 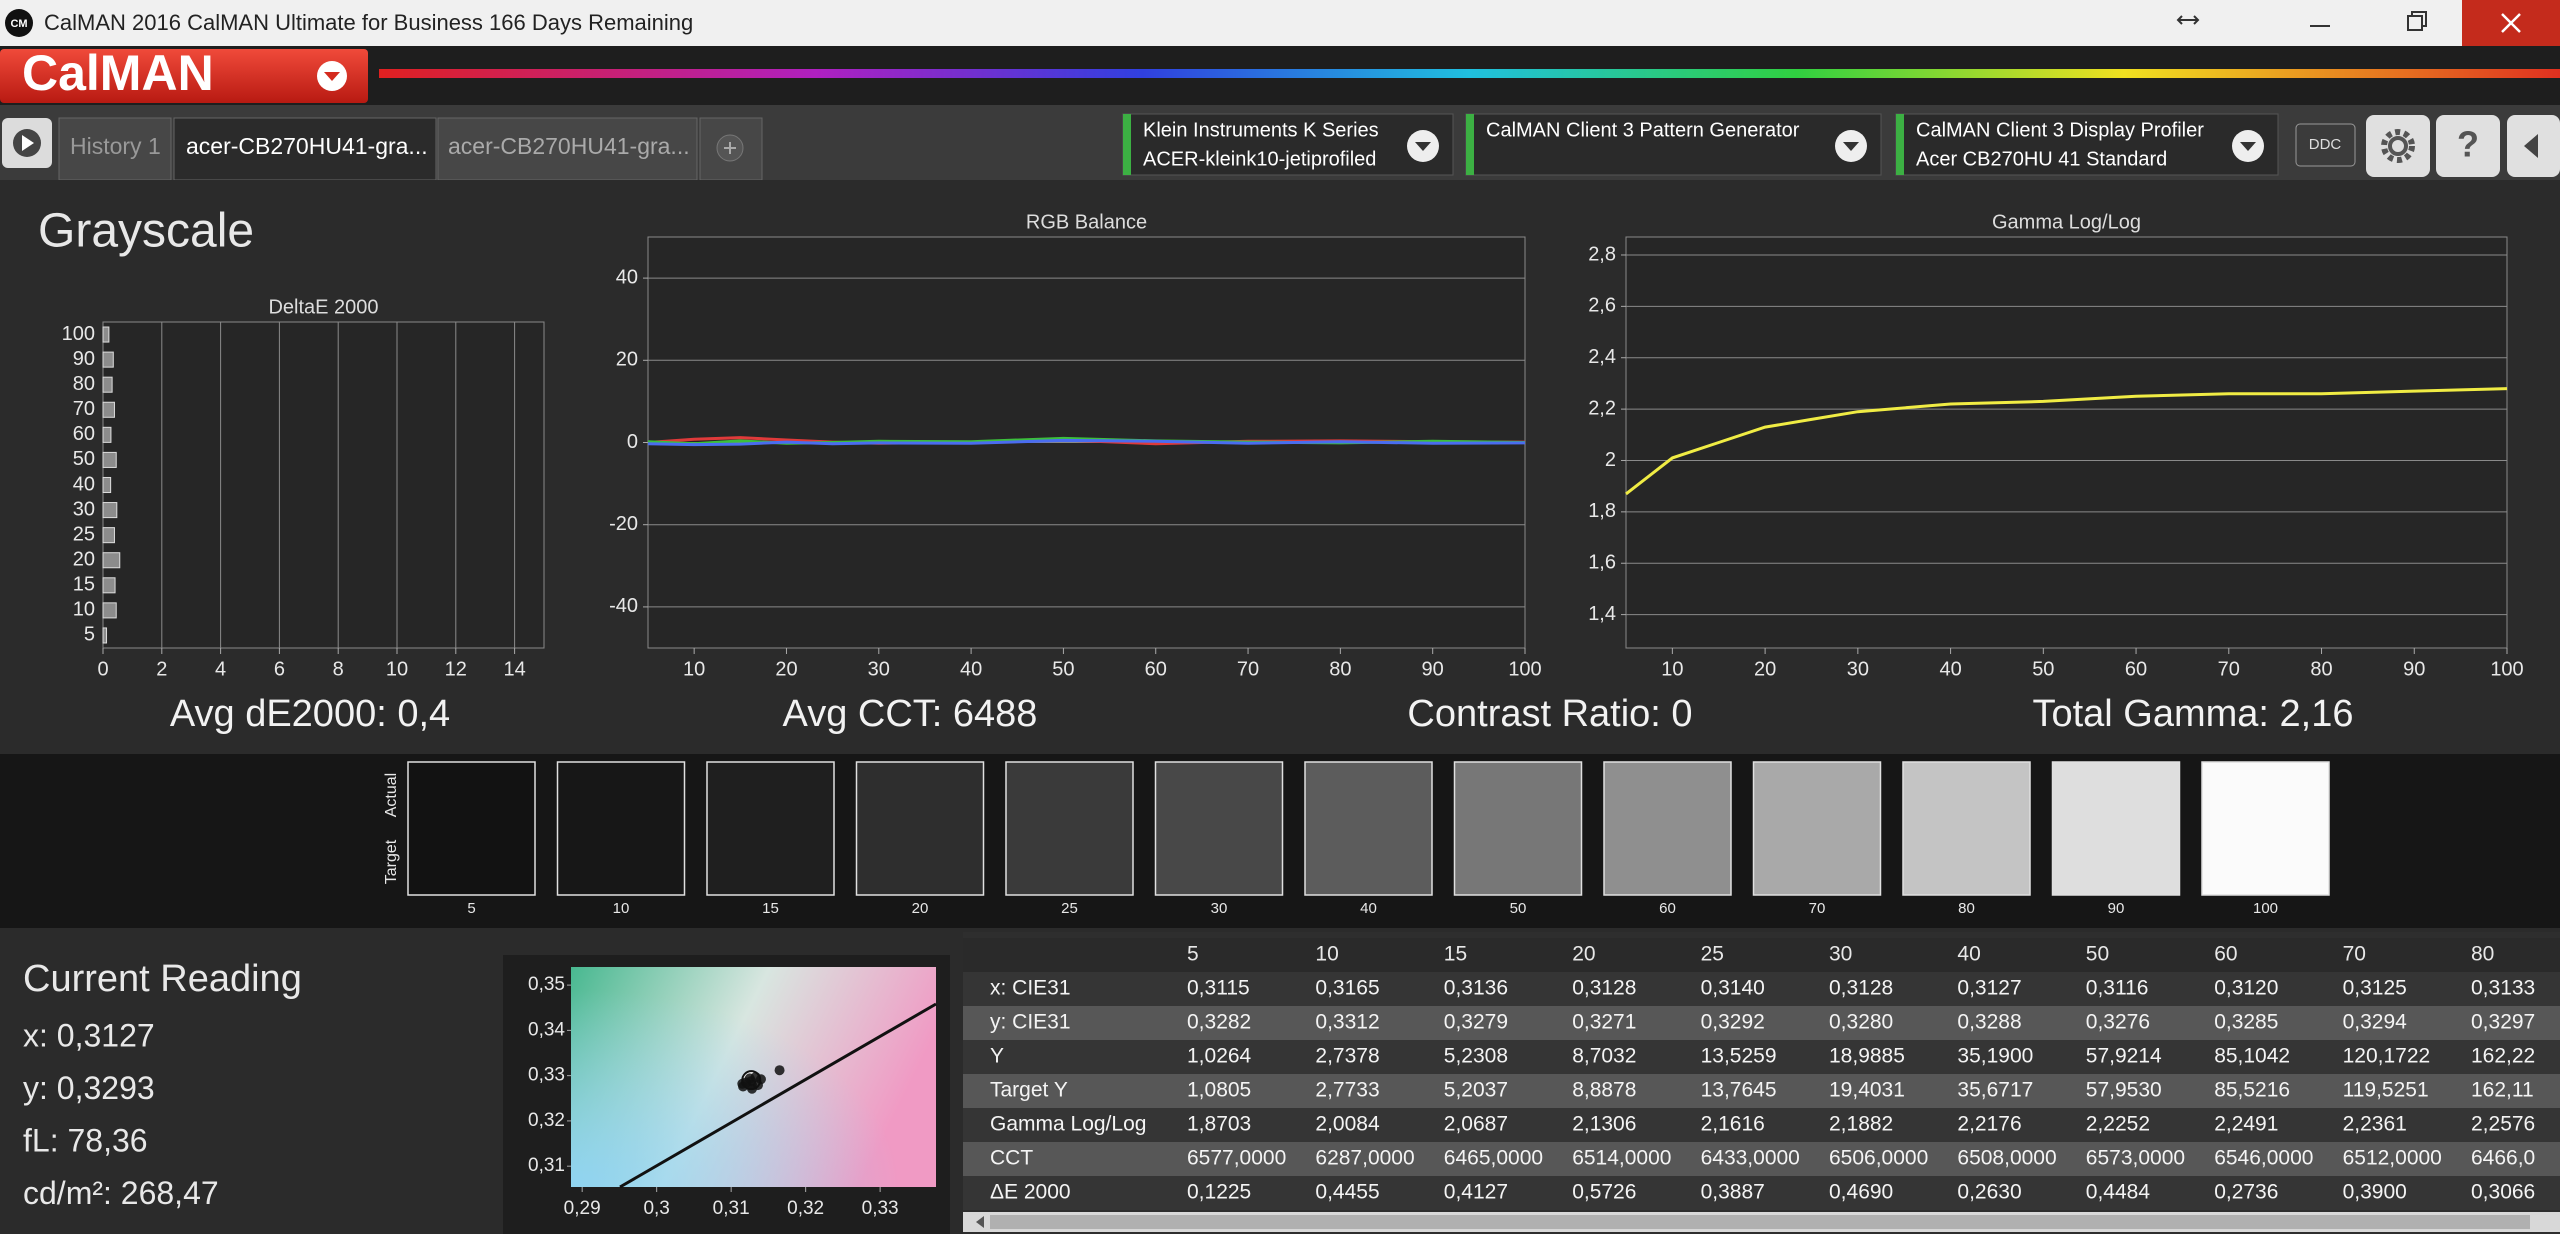 What do you see at coordinates (2468, 146) in the screenshot?
I see `help-button` at bounding box center [2468, 146].